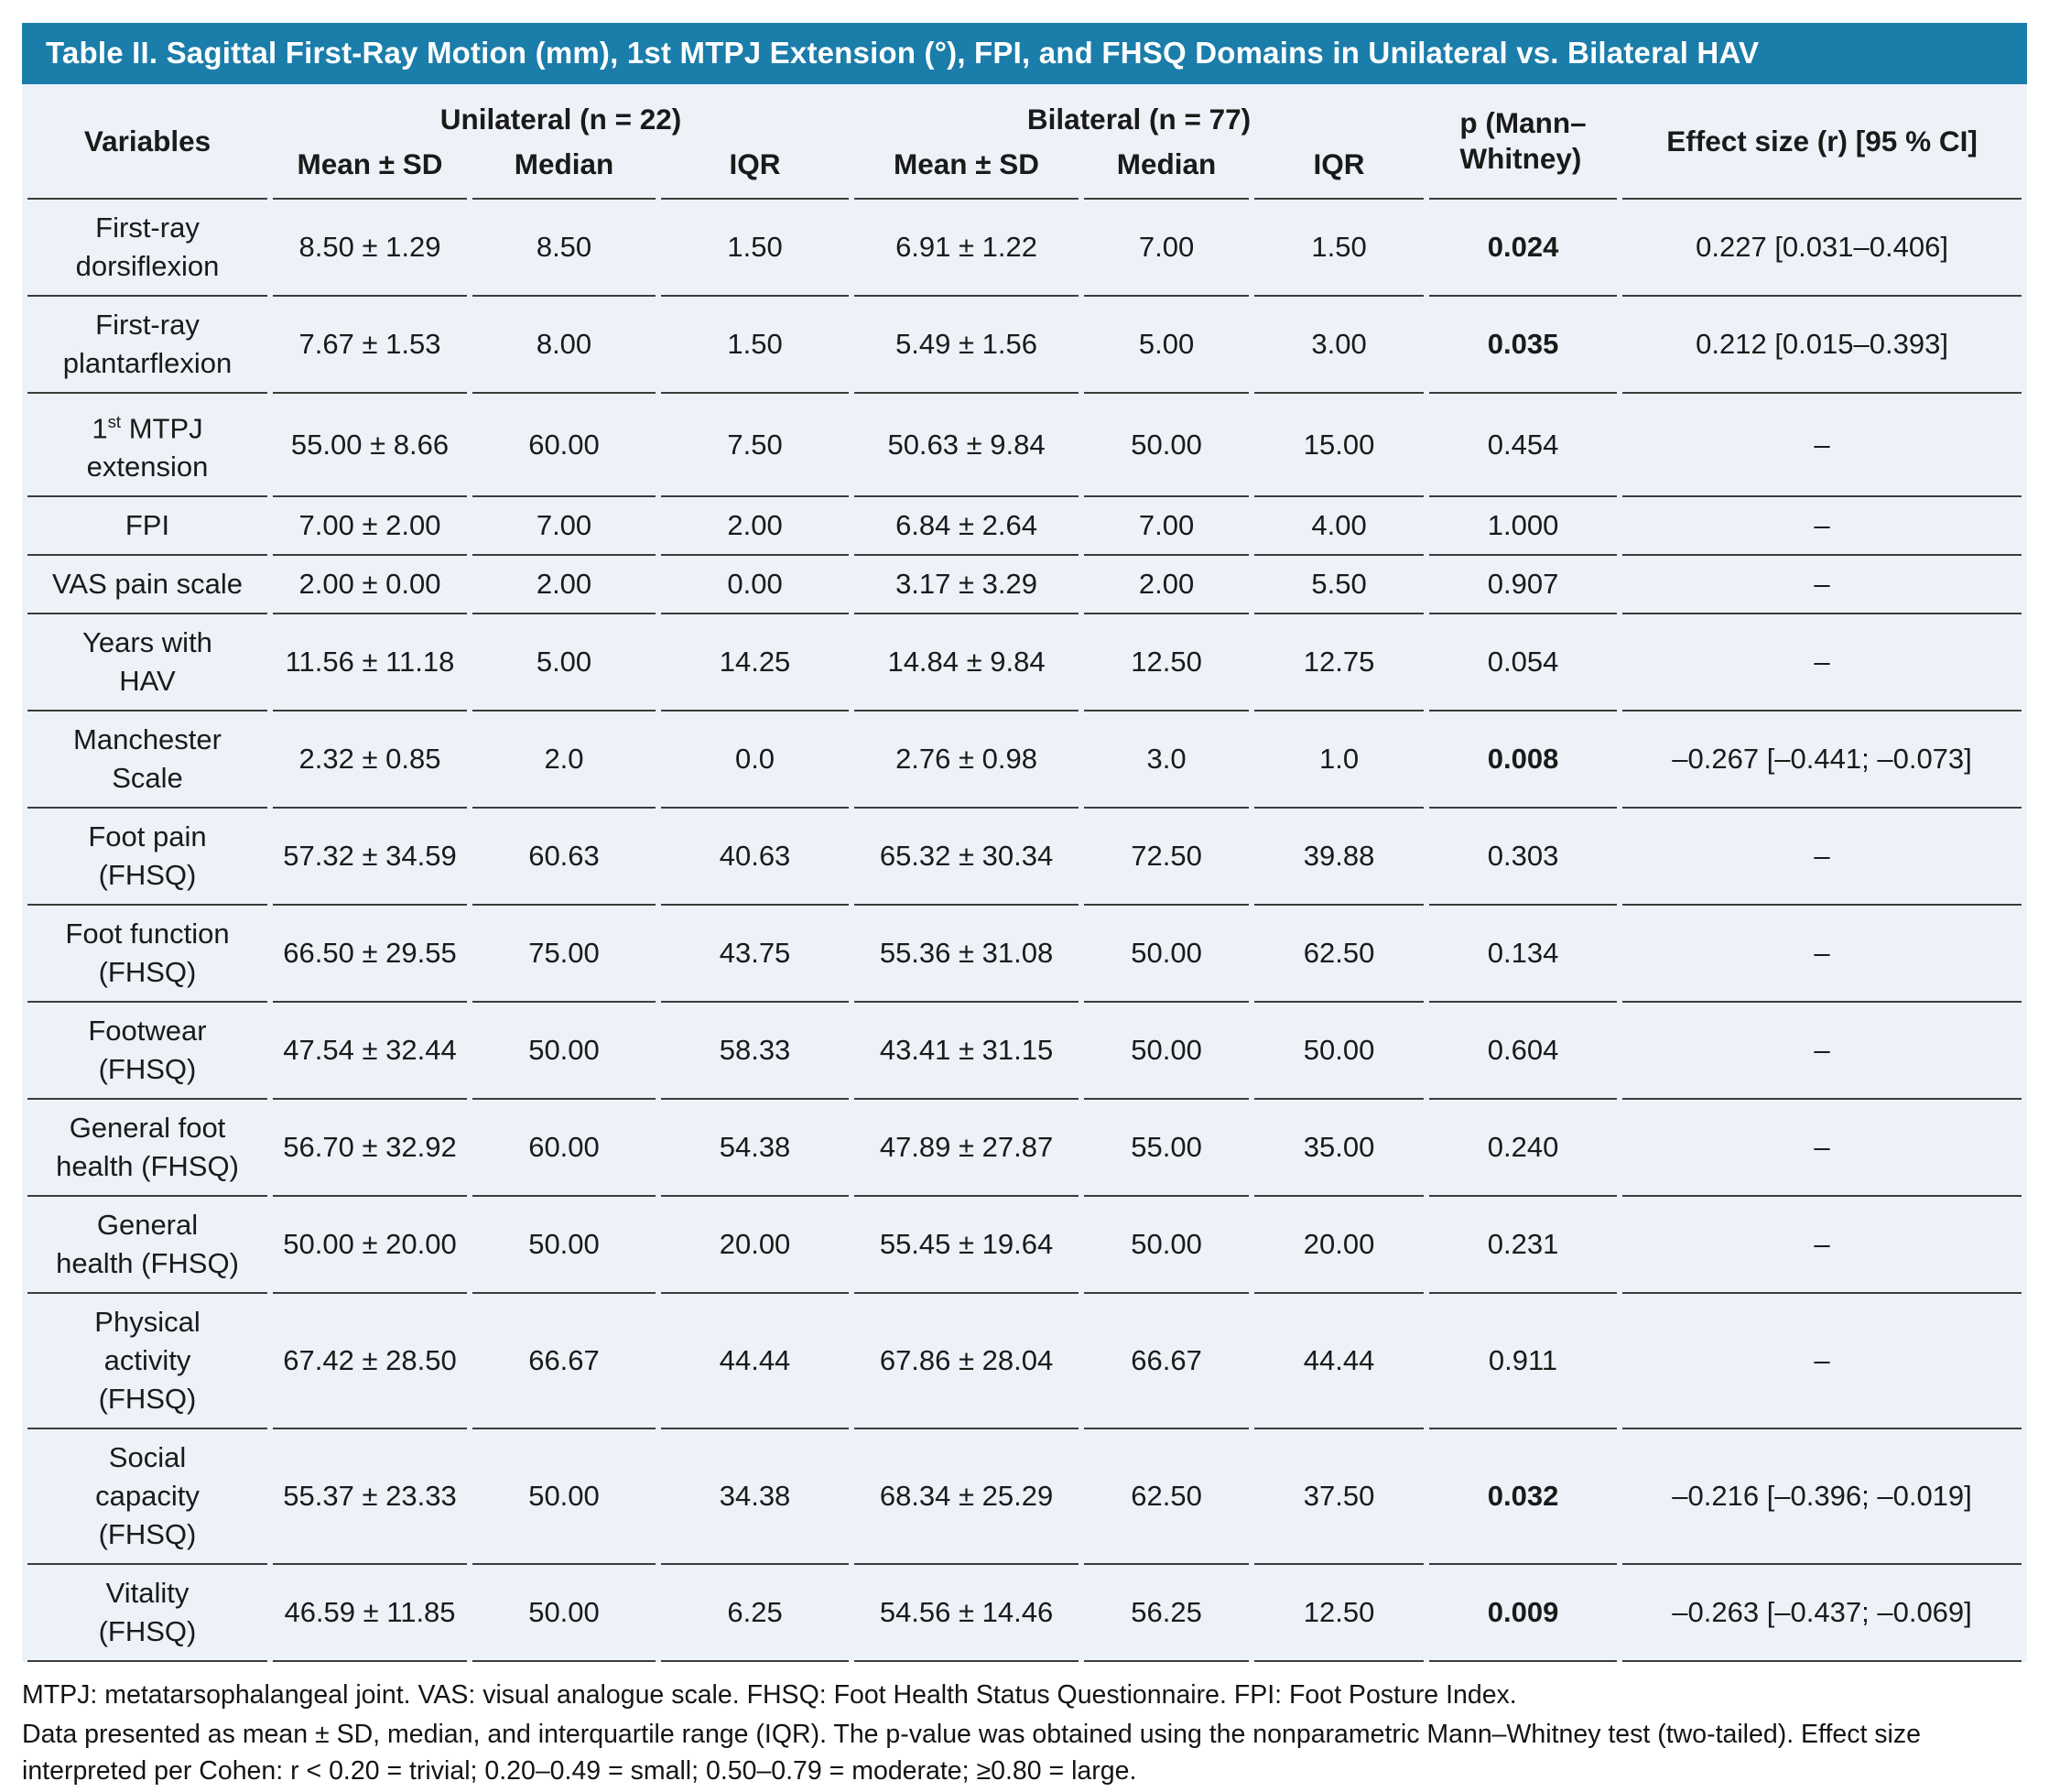 This screenshot has height=1792, width=2049. Describe the element at coordinates (147, 248) in the screenshot. I see `cell-variable: First-ray dorsiflexion` at that location.